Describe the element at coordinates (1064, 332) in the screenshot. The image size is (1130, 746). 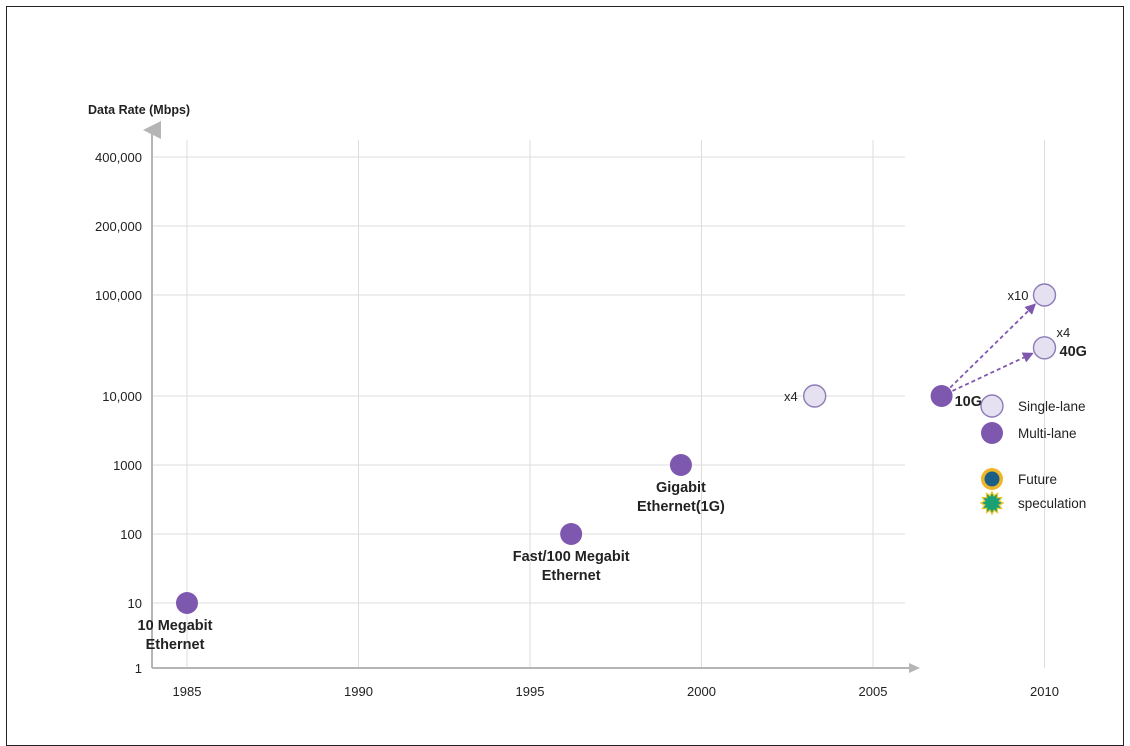
I see `multiplier-p40g: x4` at that location.